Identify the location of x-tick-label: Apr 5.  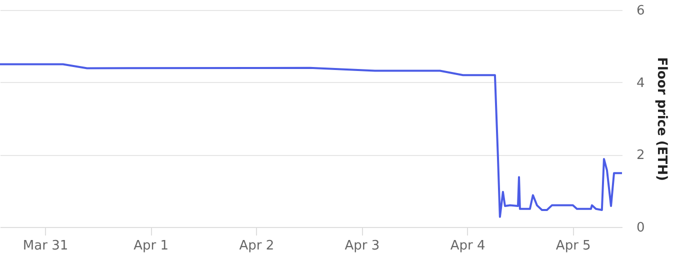
(573, 246).